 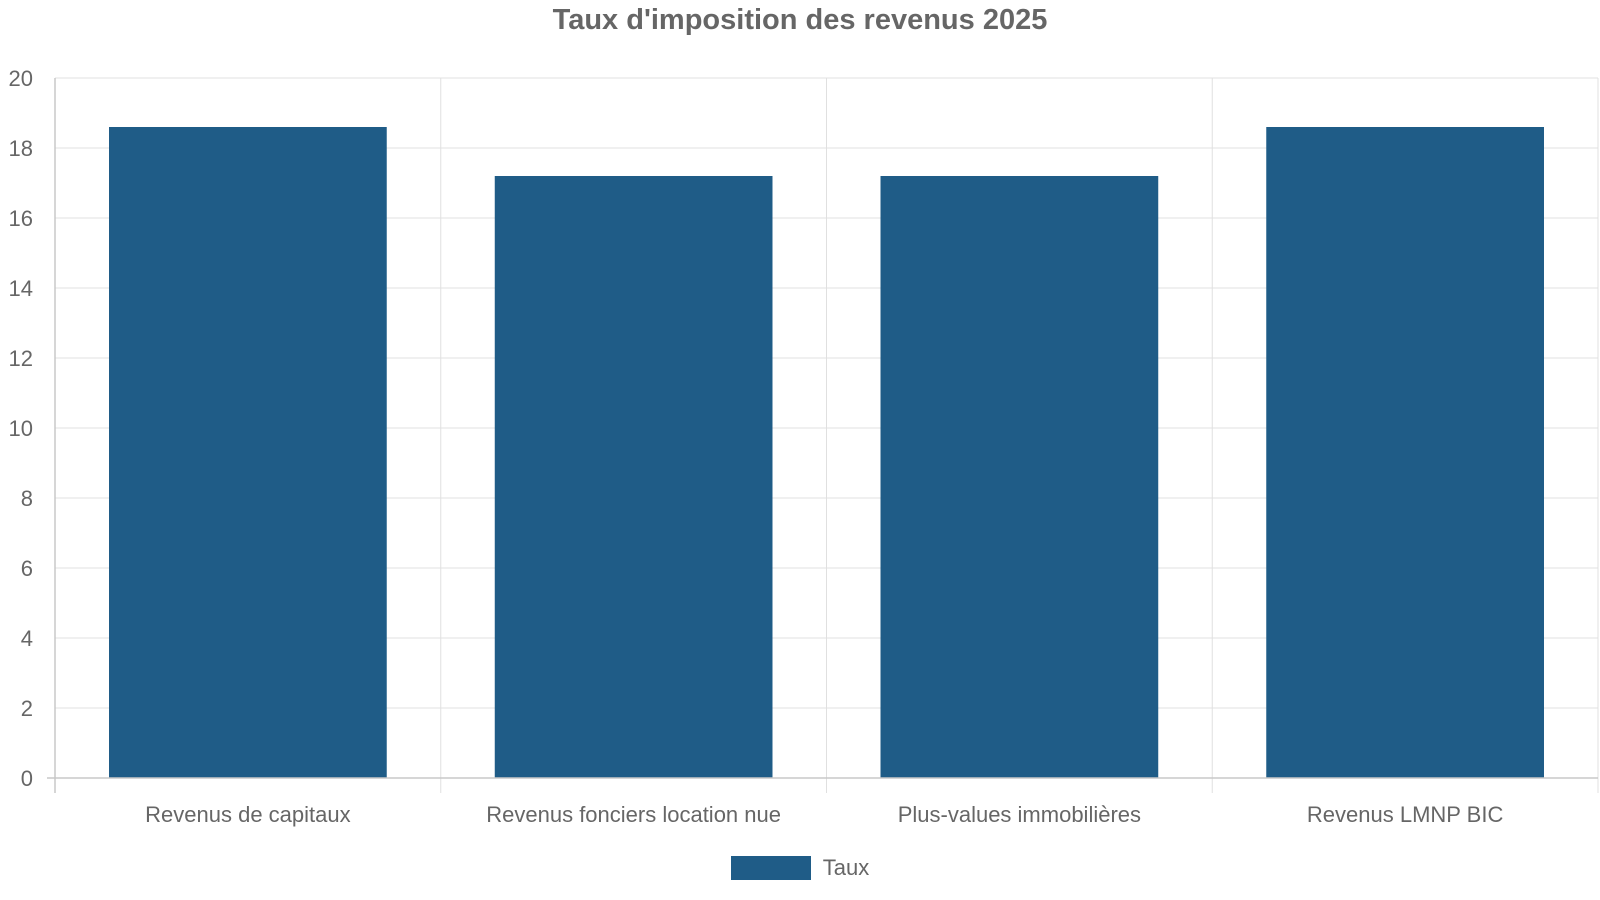 I want to click on x-tick-label: Revenus fonciers location nue, so click(x=633, y=814).